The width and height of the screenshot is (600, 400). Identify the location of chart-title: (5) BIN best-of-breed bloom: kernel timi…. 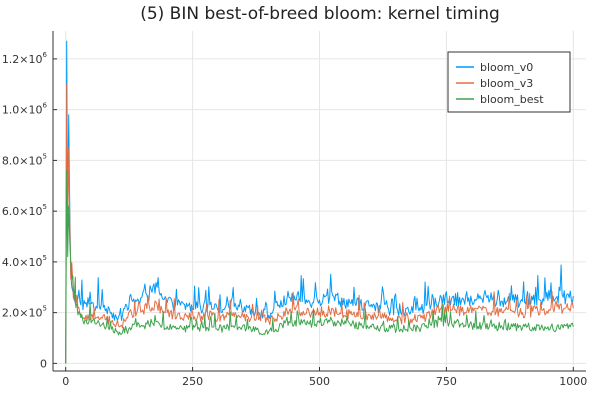
(320, 14).